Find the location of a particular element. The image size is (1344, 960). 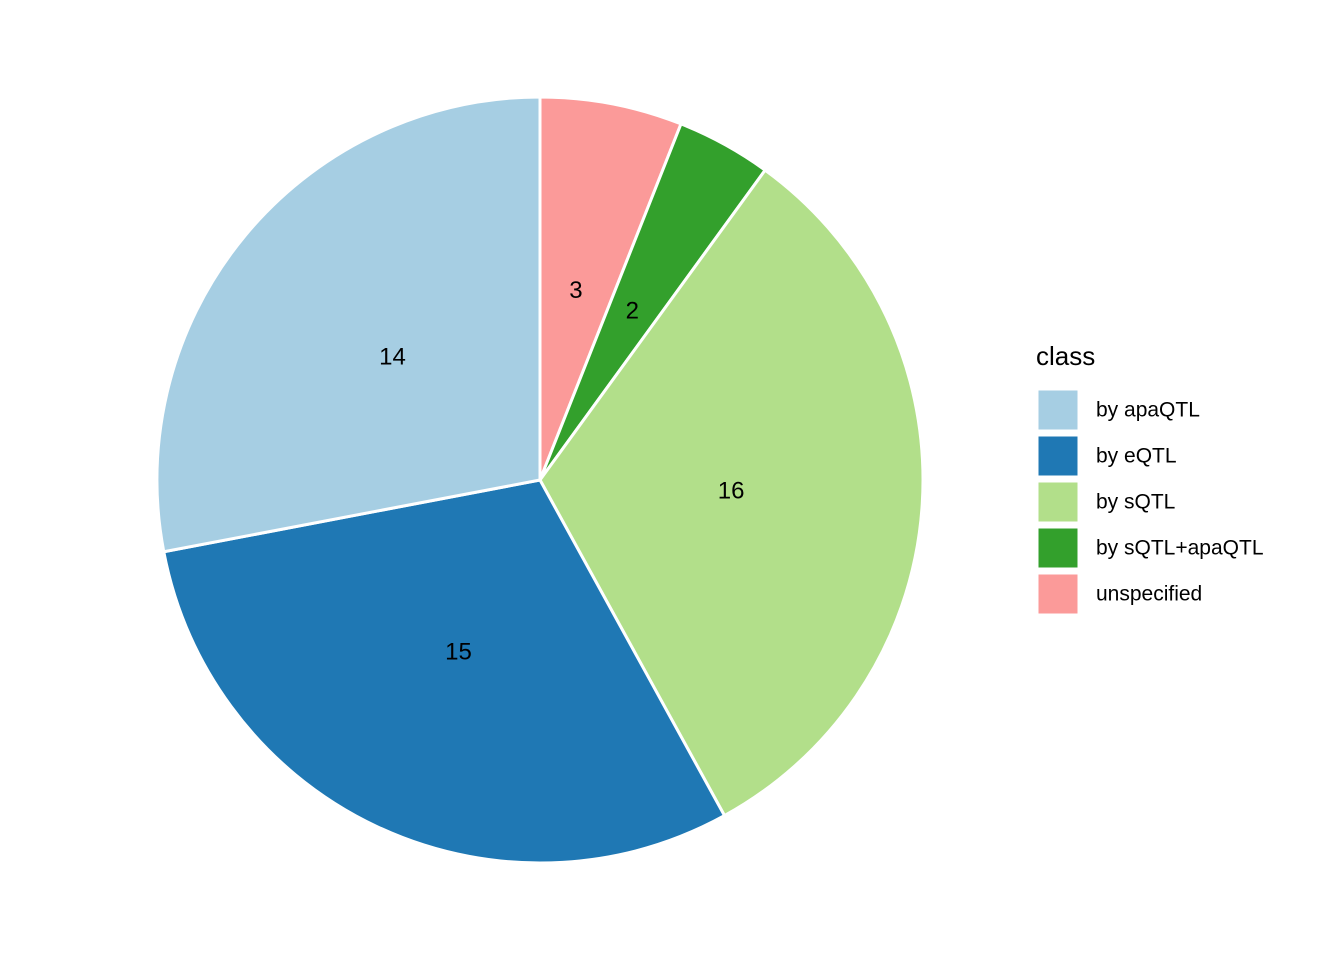

slice-label: 16 is located at coordinates (731, 490).